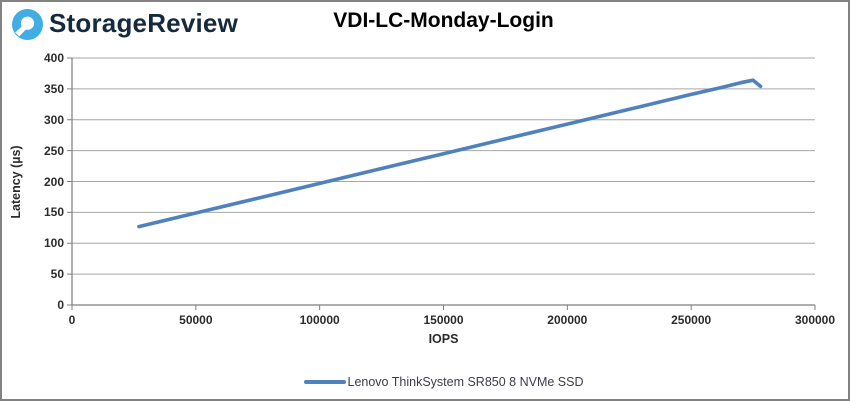 The height and width of the screenshot is (401, 850). I want to click on storagereview-droplet-icon, so click(27, 24).